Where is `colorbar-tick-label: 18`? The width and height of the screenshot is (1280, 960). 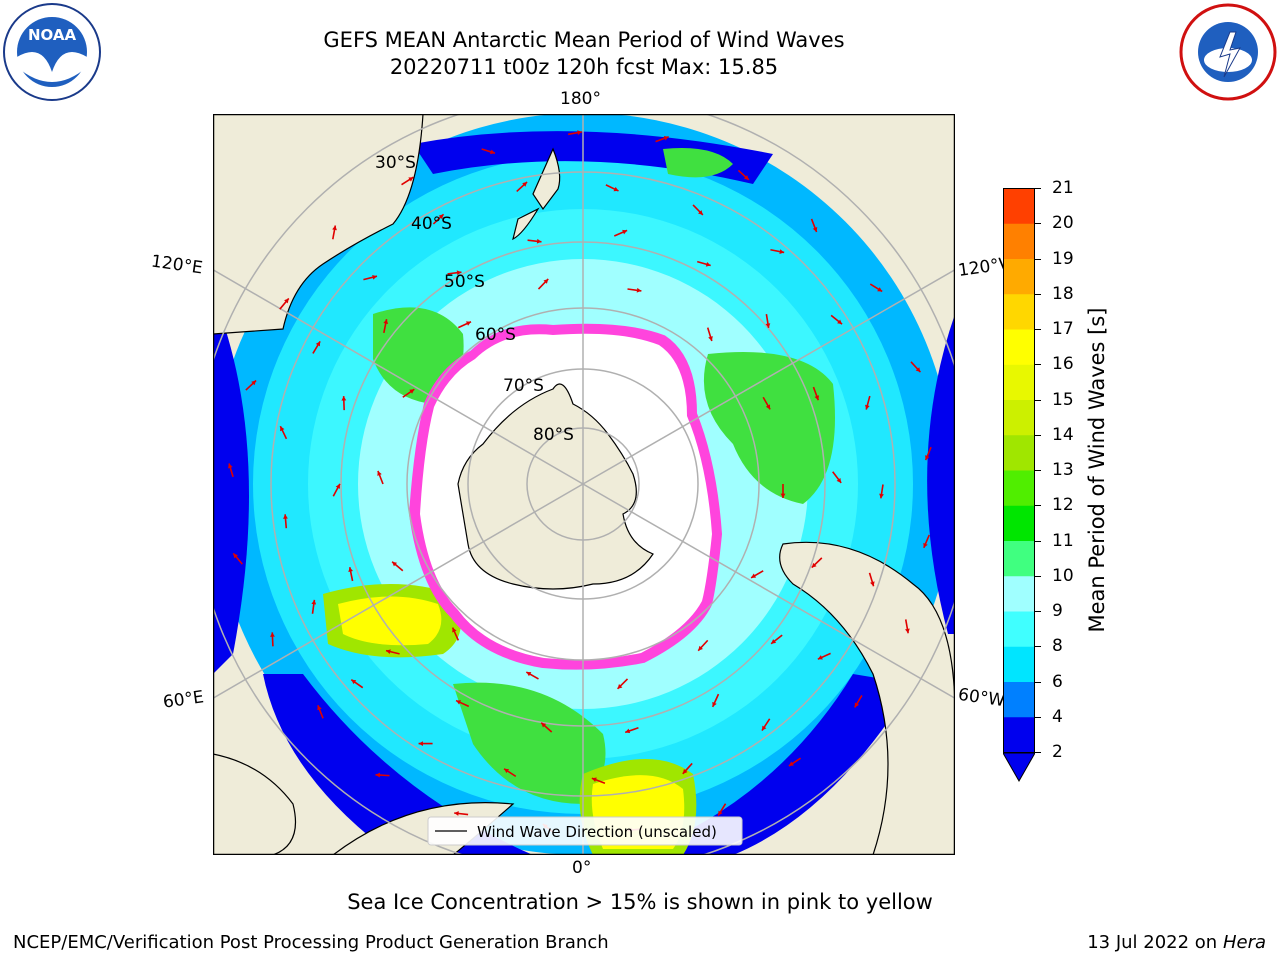 colorbar-tick-label: 18 is located at coordinates (1063, 293).